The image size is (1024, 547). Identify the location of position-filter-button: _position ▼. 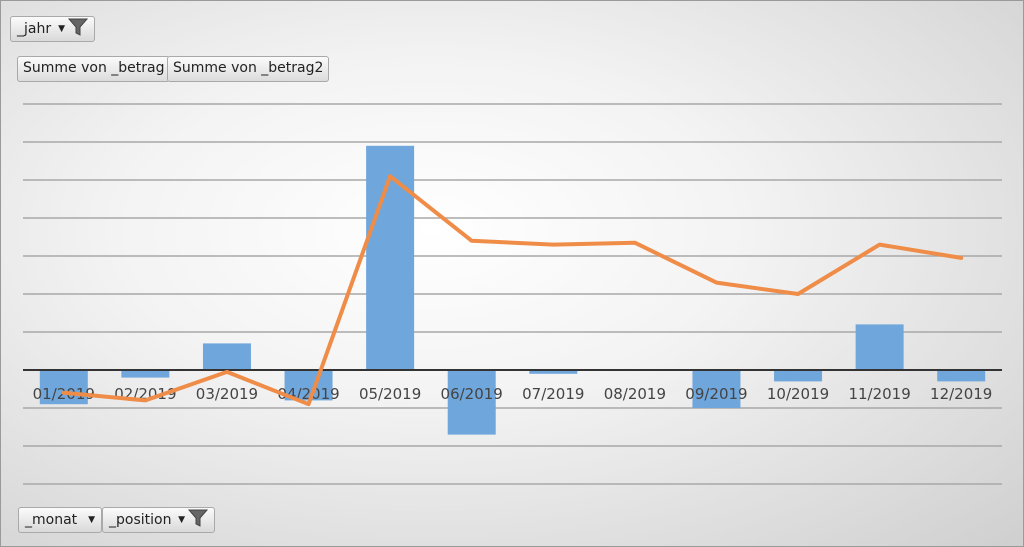
(158, 520).